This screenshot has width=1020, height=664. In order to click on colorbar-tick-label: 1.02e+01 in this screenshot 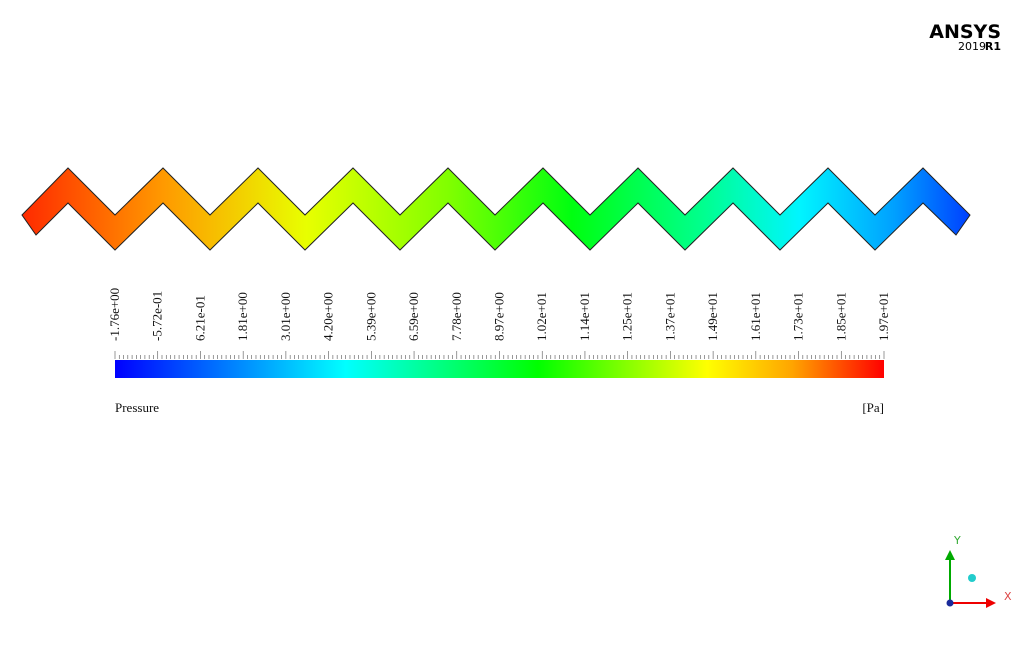, I will do `click(541, 316)`.